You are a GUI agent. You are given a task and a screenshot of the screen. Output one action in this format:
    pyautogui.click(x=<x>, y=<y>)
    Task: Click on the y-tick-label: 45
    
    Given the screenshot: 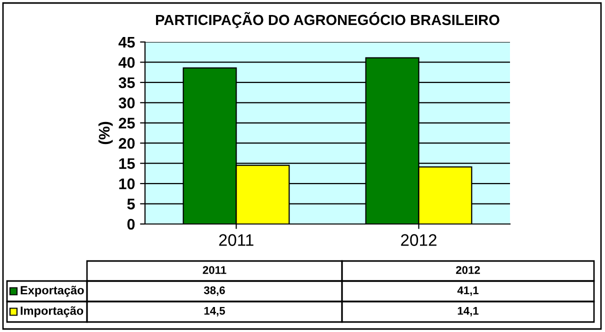 What is the action you would take?
    pyautogui.click(x=126, y=42)
    